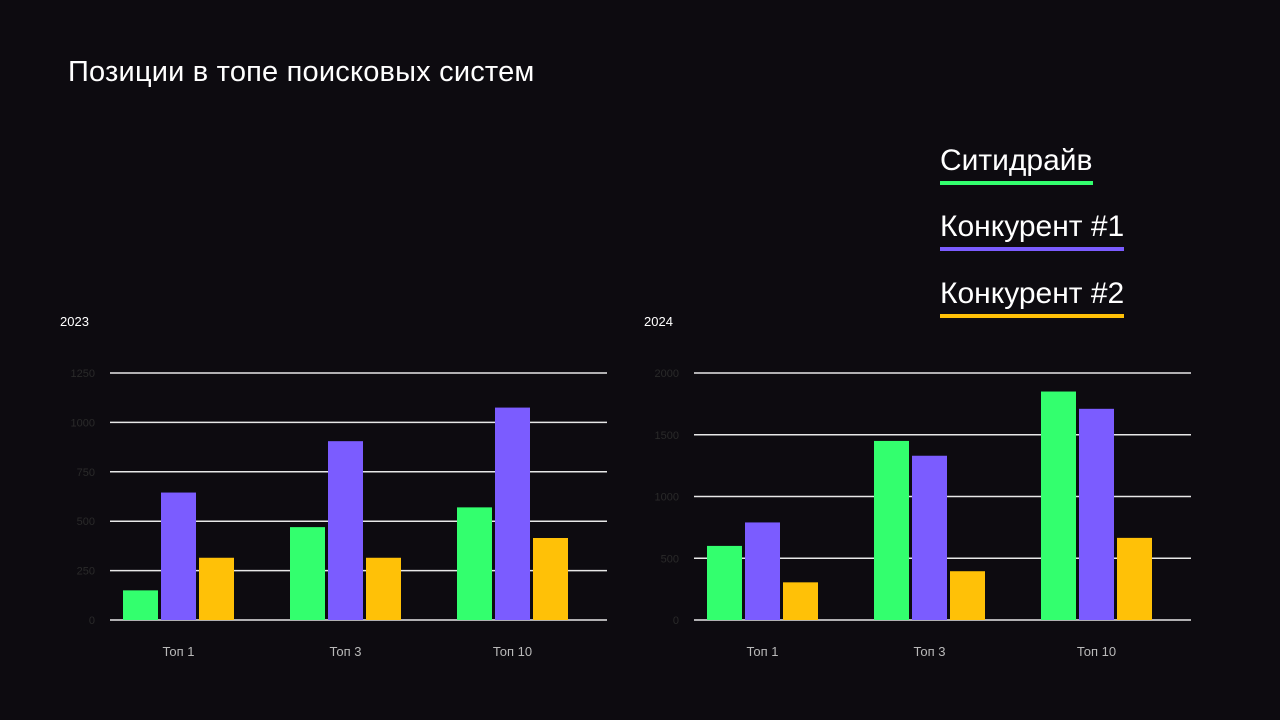 Image resolution: width=1280 pixels, height=720 pixels. Describe the element at coordinates (301, 72) in the screenshot. I see `page-title: Позиции в топе поисковых систем` at that location.